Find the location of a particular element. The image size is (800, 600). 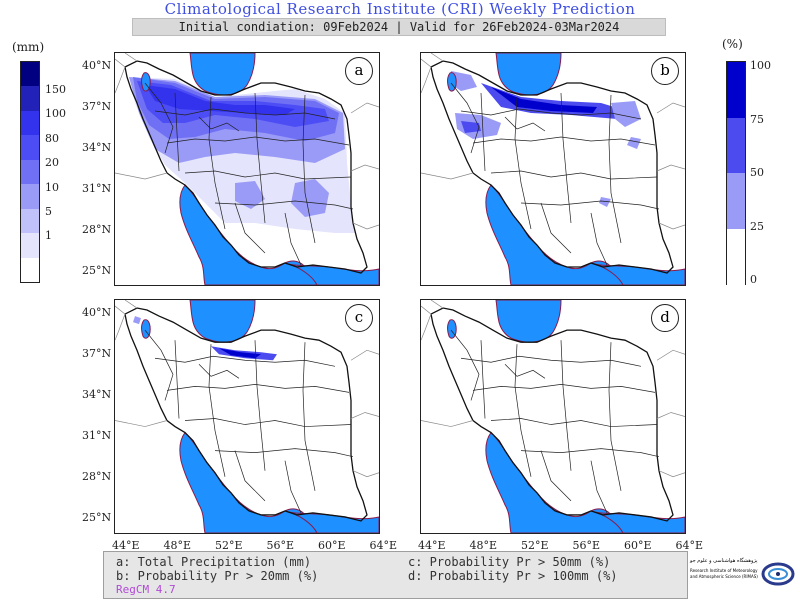

iran-map-b is located at coordinates (553, 169).